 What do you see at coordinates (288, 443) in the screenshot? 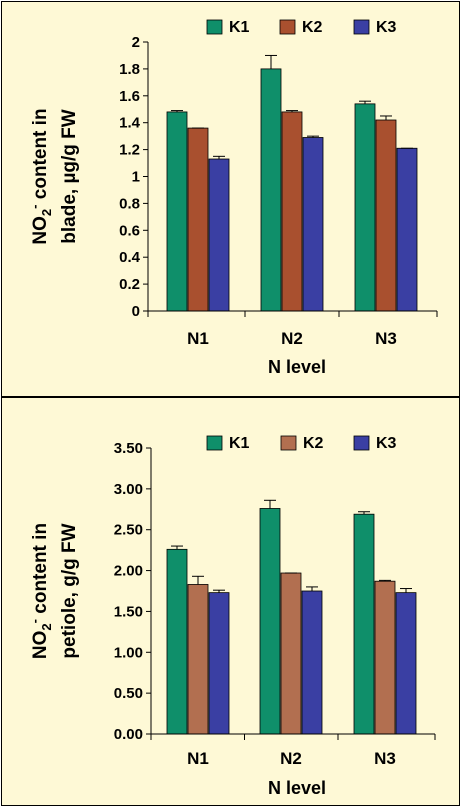
I see `petiole-legend-swatch-k2` at bounding box center [288, 443].